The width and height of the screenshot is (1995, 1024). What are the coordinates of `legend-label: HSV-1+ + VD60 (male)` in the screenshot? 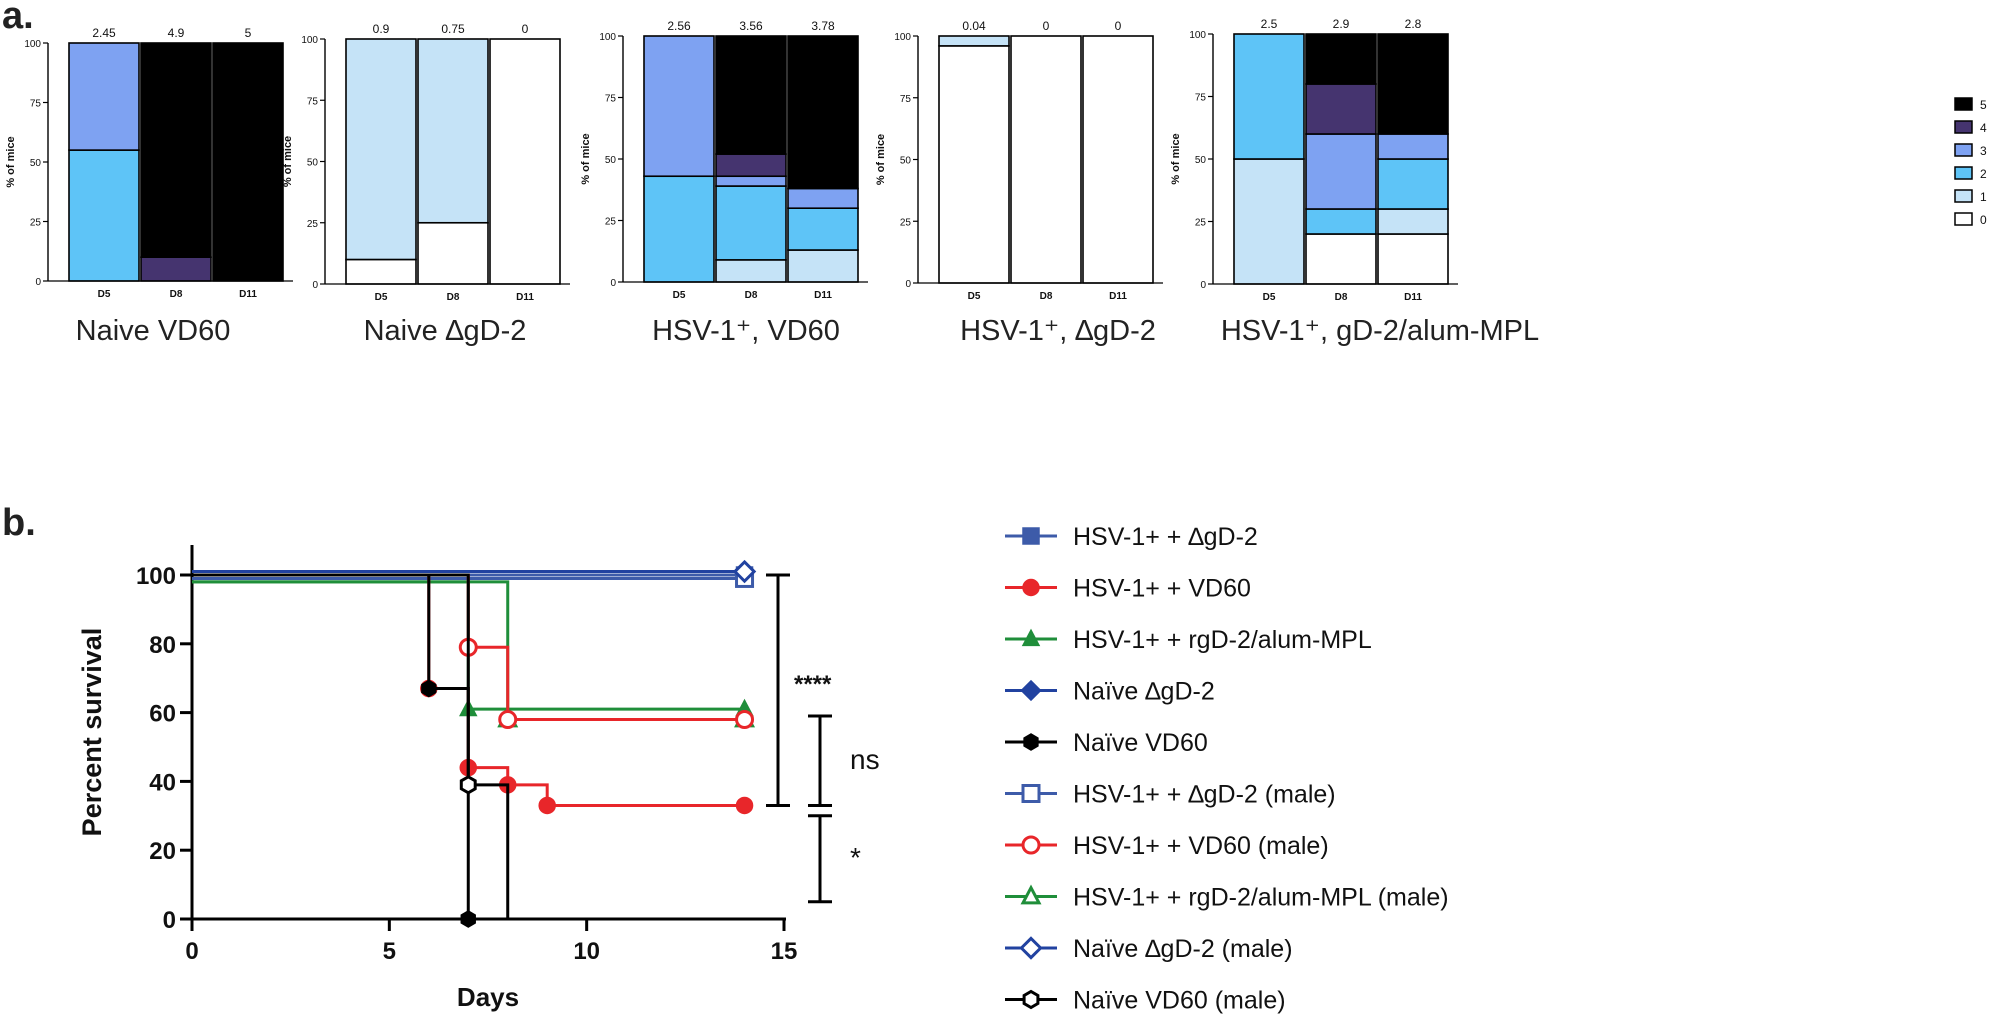 It's located at (1201, 846).